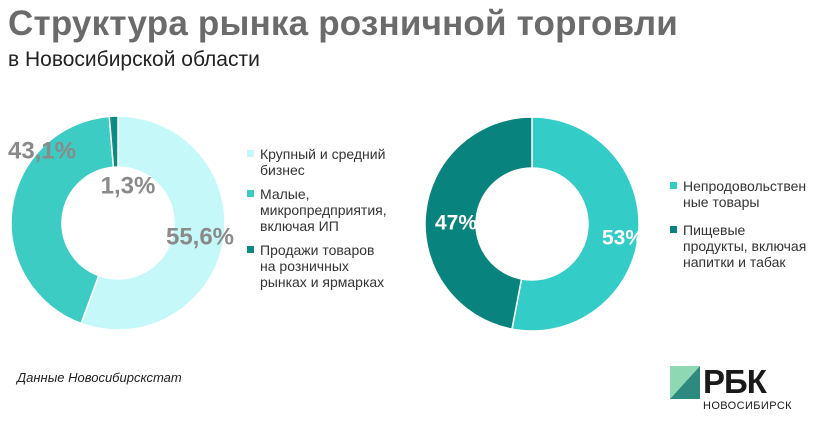  I want to click on data-label: 47%, so click(456, 223).